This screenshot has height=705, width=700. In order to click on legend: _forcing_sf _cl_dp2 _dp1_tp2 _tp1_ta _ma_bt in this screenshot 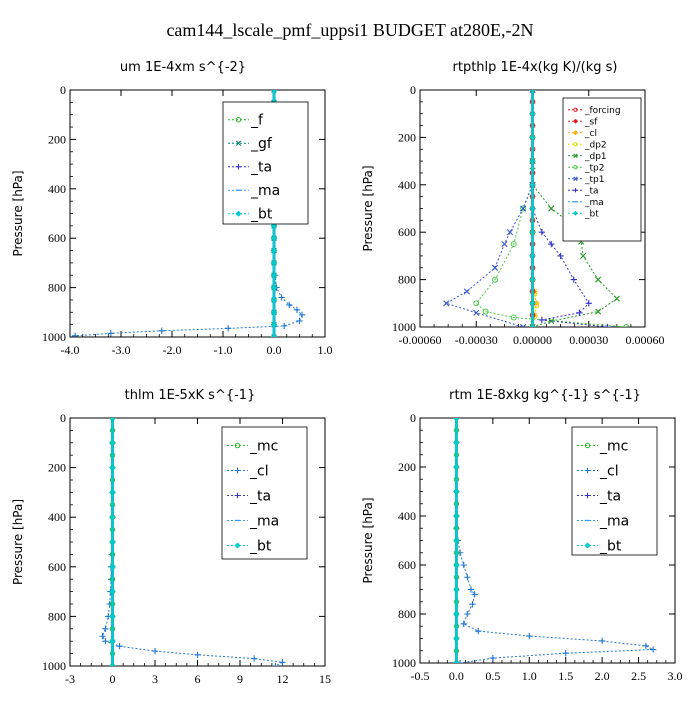, I will do `click(602, 169)`.